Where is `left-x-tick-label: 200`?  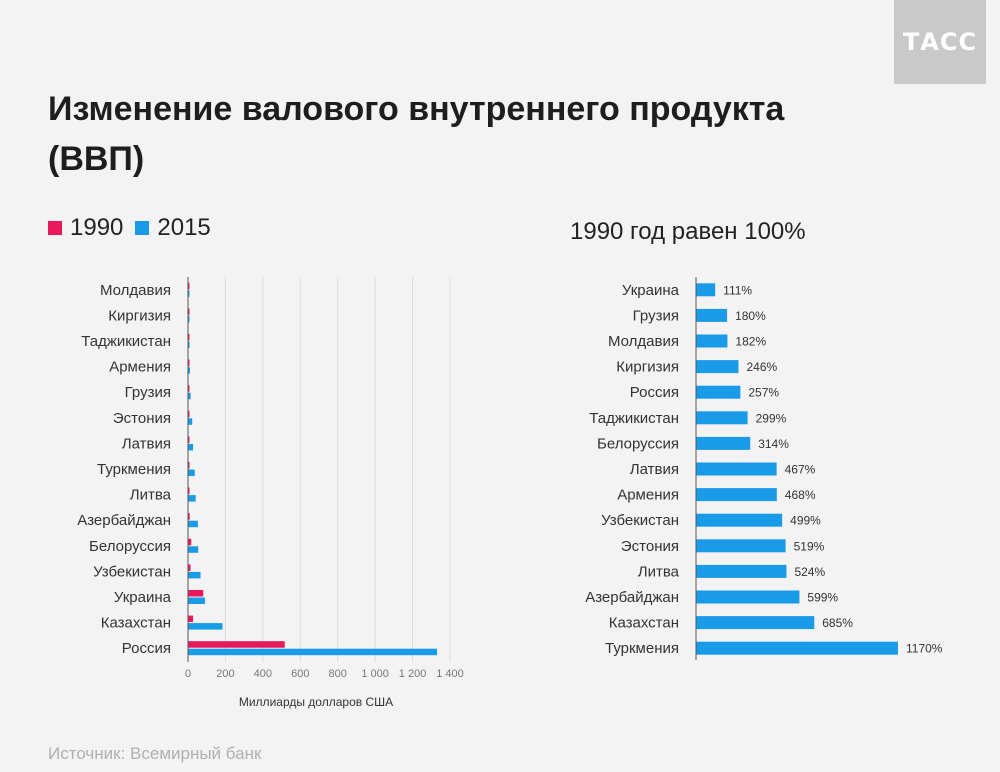
left-x-tick-label: 200 is located at coordinates (225, 674).